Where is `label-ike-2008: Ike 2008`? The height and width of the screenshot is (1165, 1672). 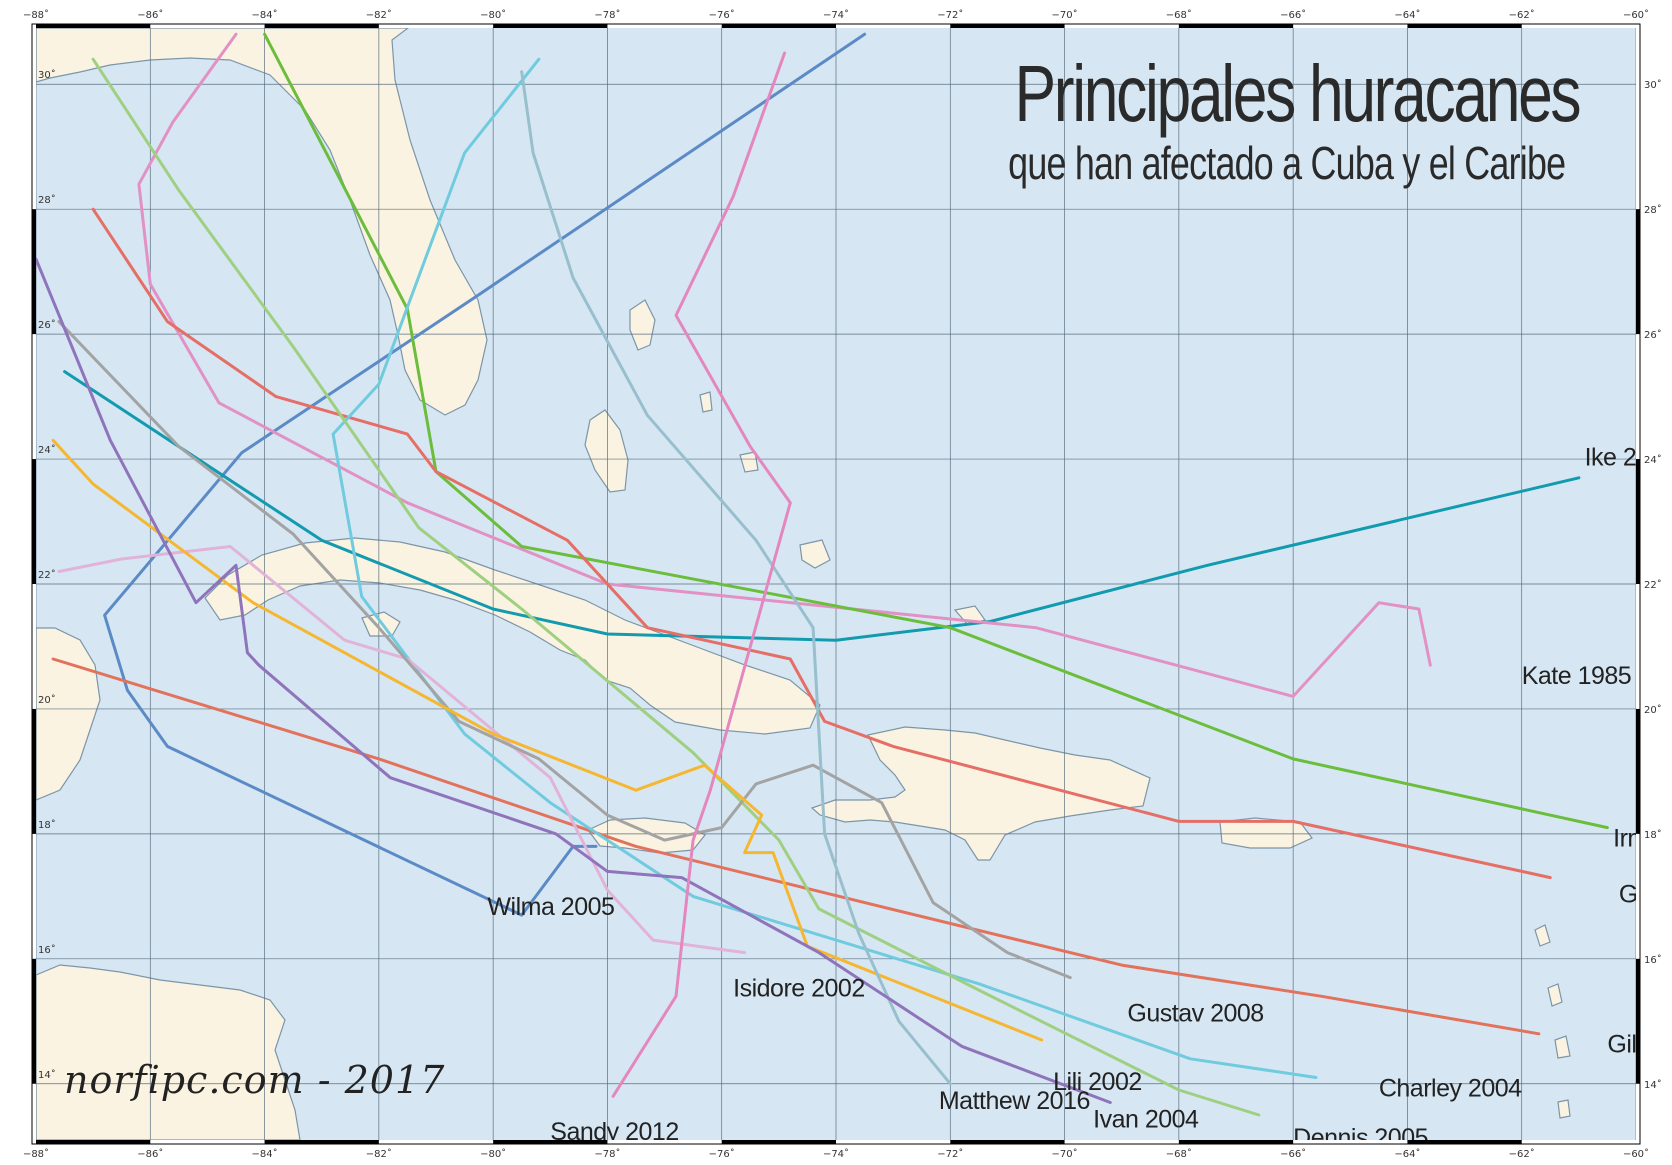
label-ike-2008: Ike 2008 is located at coordinates (1628, 457).